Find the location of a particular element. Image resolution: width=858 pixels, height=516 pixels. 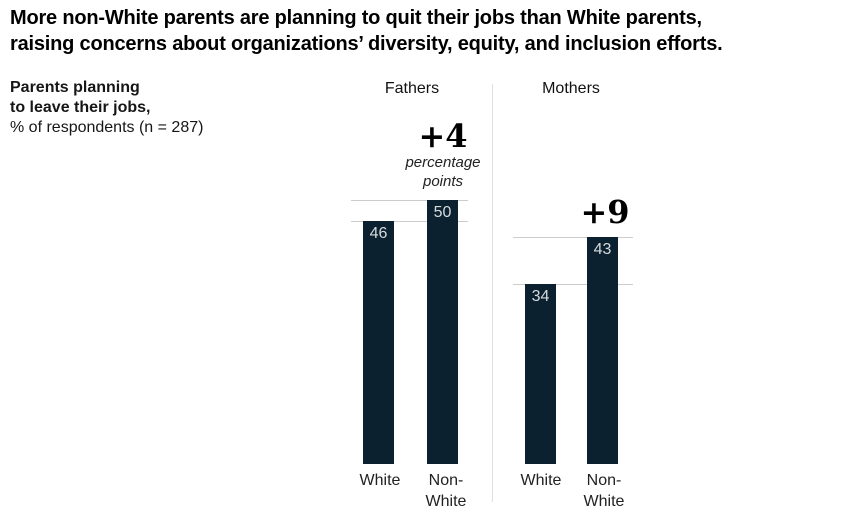

gridline-mothers-nonwhite is located at coordinates (573, 237).